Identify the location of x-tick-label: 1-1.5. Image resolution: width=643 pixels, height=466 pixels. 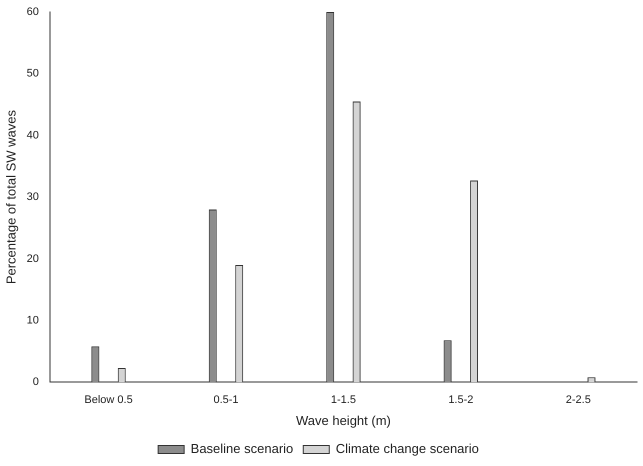
(343, 400).